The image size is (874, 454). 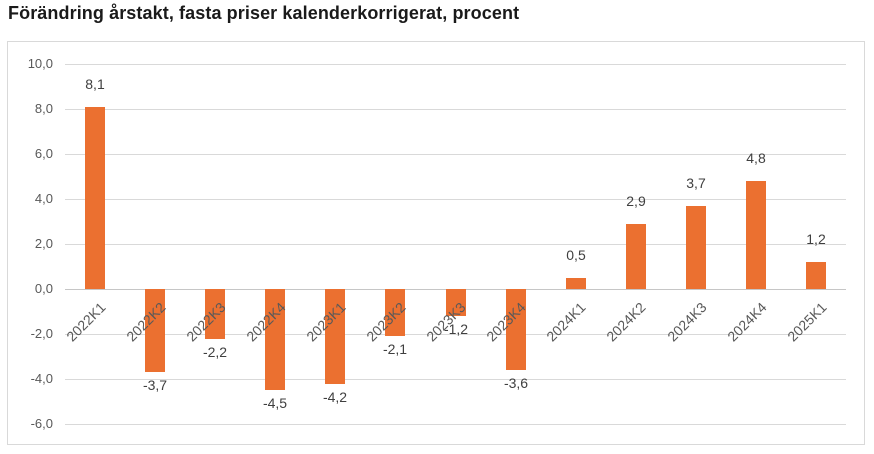 What do you see at coordinates (41, 333) in the screenshot?
I see `y-tick-label: -2,0` at bounding box center [41, 333].